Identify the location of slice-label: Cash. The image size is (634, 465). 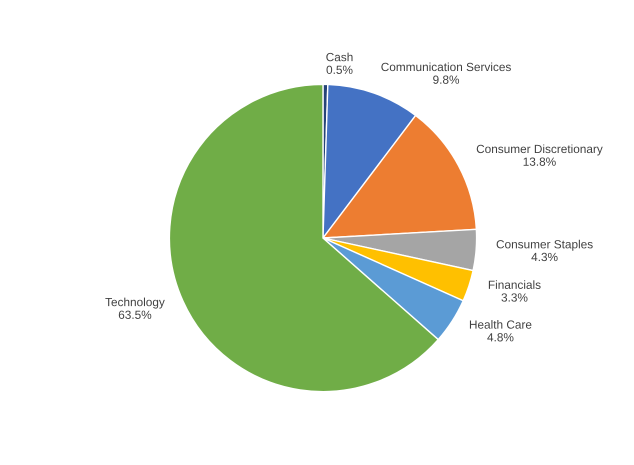
(339, 57).